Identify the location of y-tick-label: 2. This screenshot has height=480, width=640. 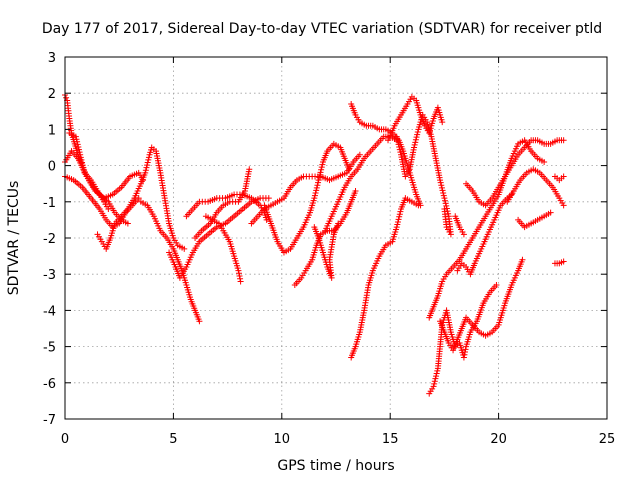
(52, 94).